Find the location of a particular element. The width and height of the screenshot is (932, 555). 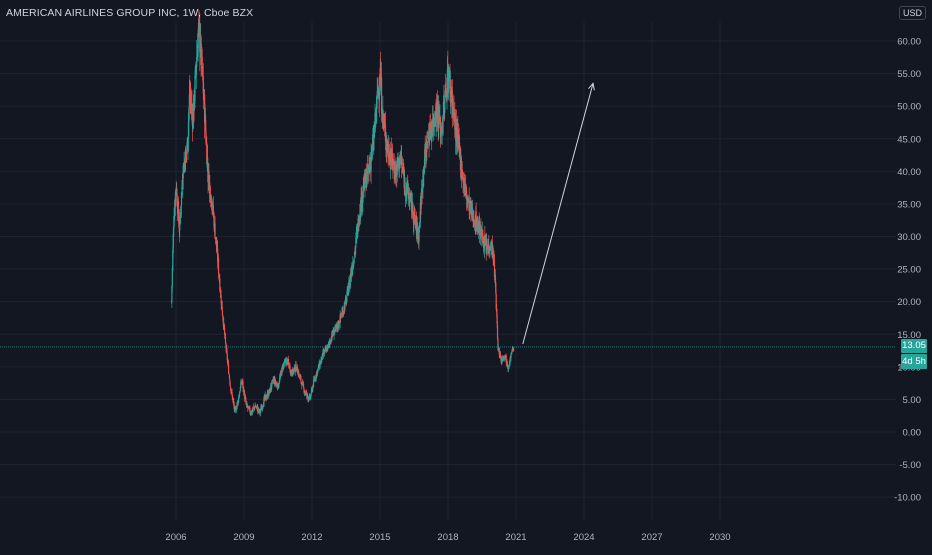

x-tick-label: 2024 is located at coordinates (583, 537).